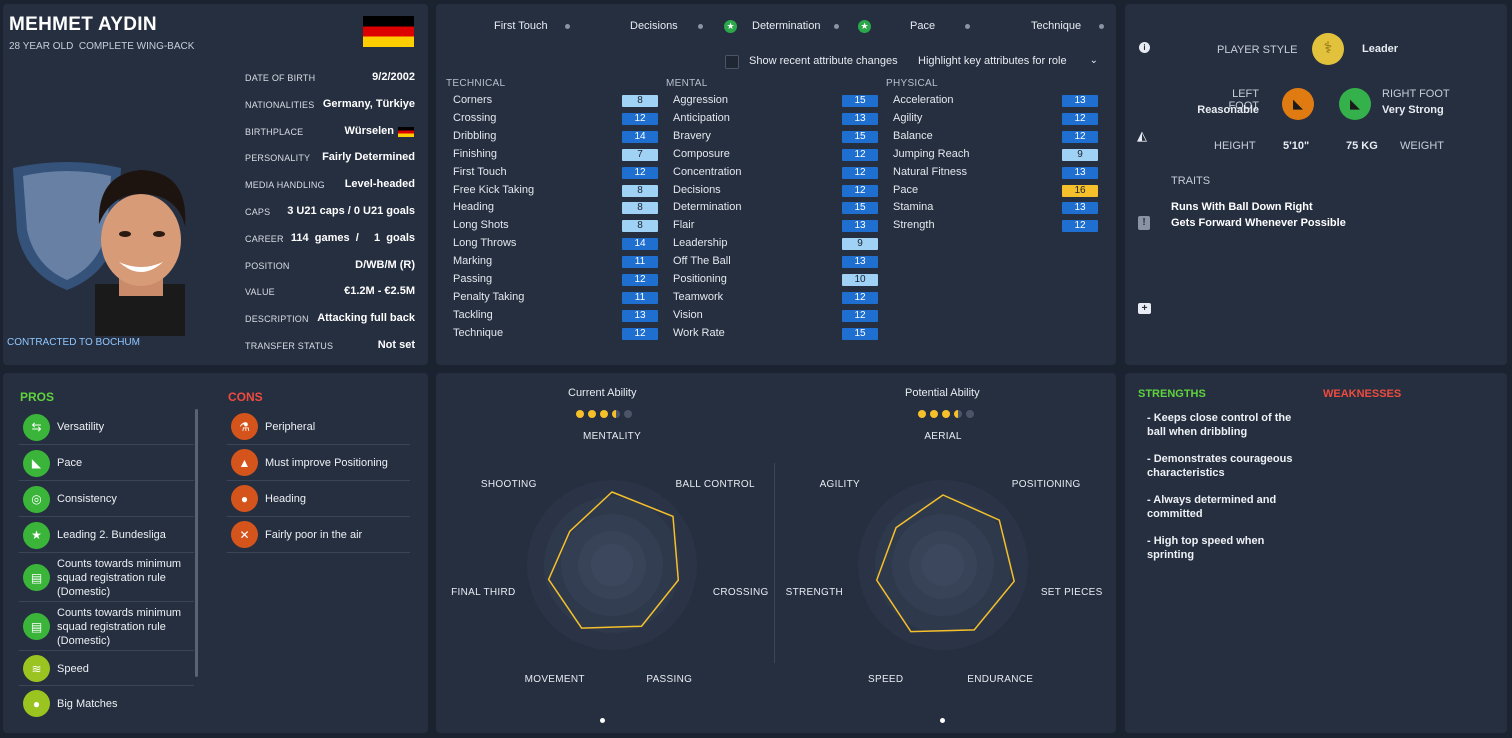  What do you see at coordinates (698, 296) in the screenshot?
I see `attribute-mental-name: Teamwork` at bounding box center [698, 296].